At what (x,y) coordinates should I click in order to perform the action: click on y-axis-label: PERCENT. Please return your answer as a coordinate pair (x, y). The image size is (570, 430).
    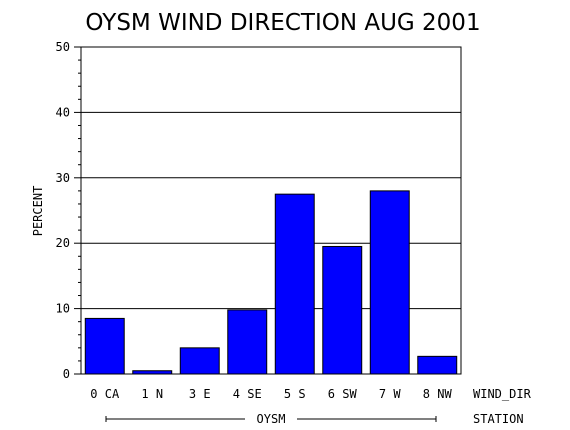
    Looking at the image, I should click on (38, 211).